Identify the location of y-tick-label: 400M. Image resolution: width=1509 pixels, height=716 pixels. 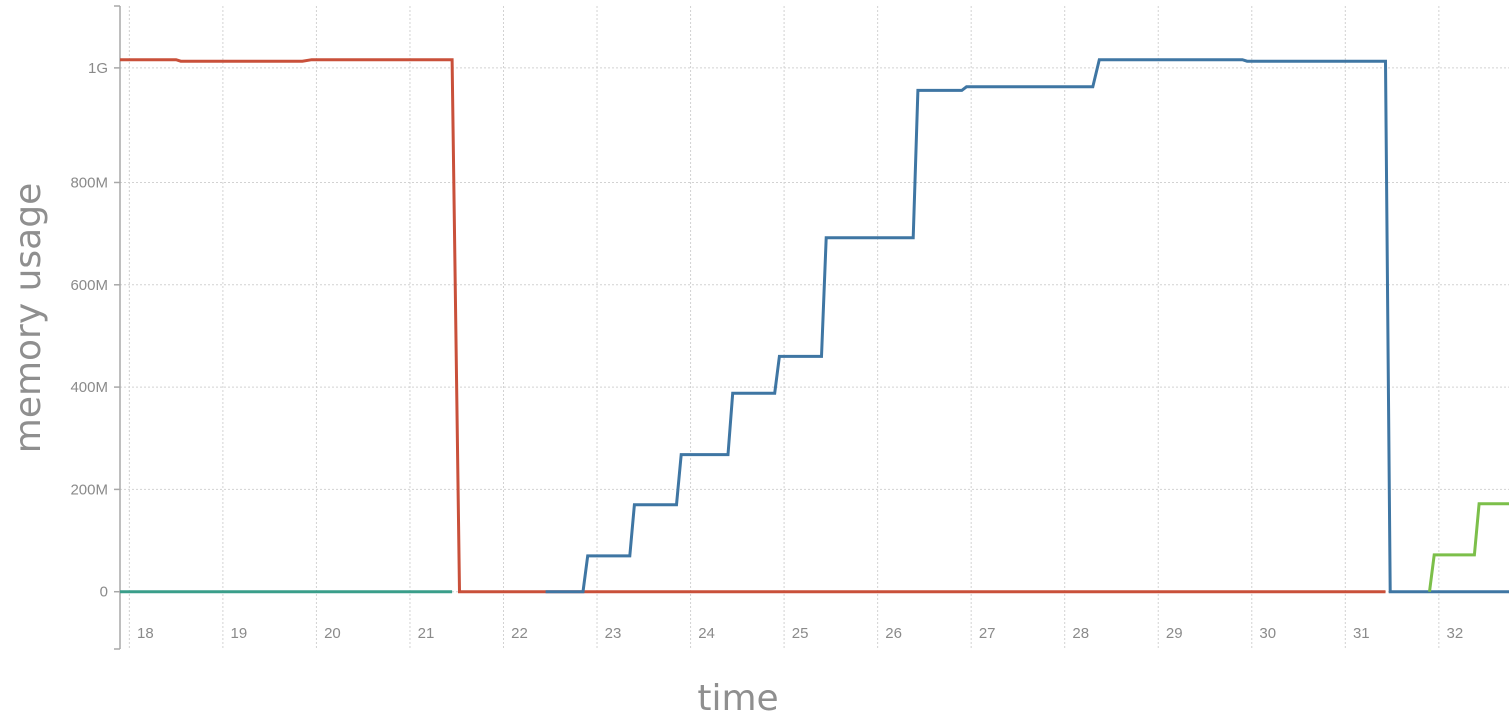
(89, 387).